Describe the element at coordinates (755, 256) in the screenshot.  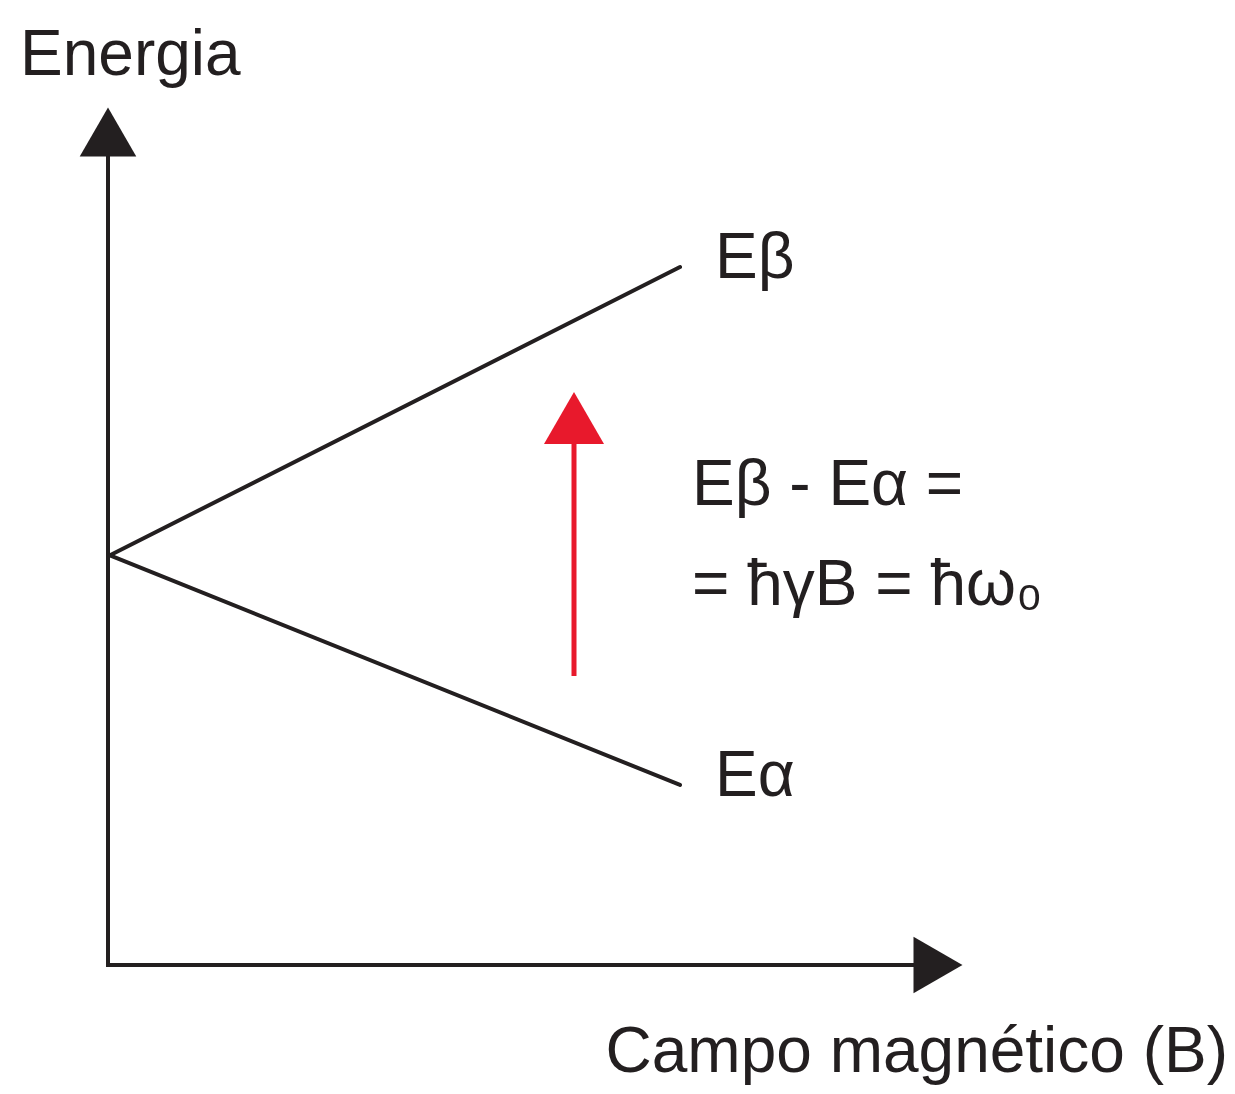
I see `series-label: Eβ` at that location.